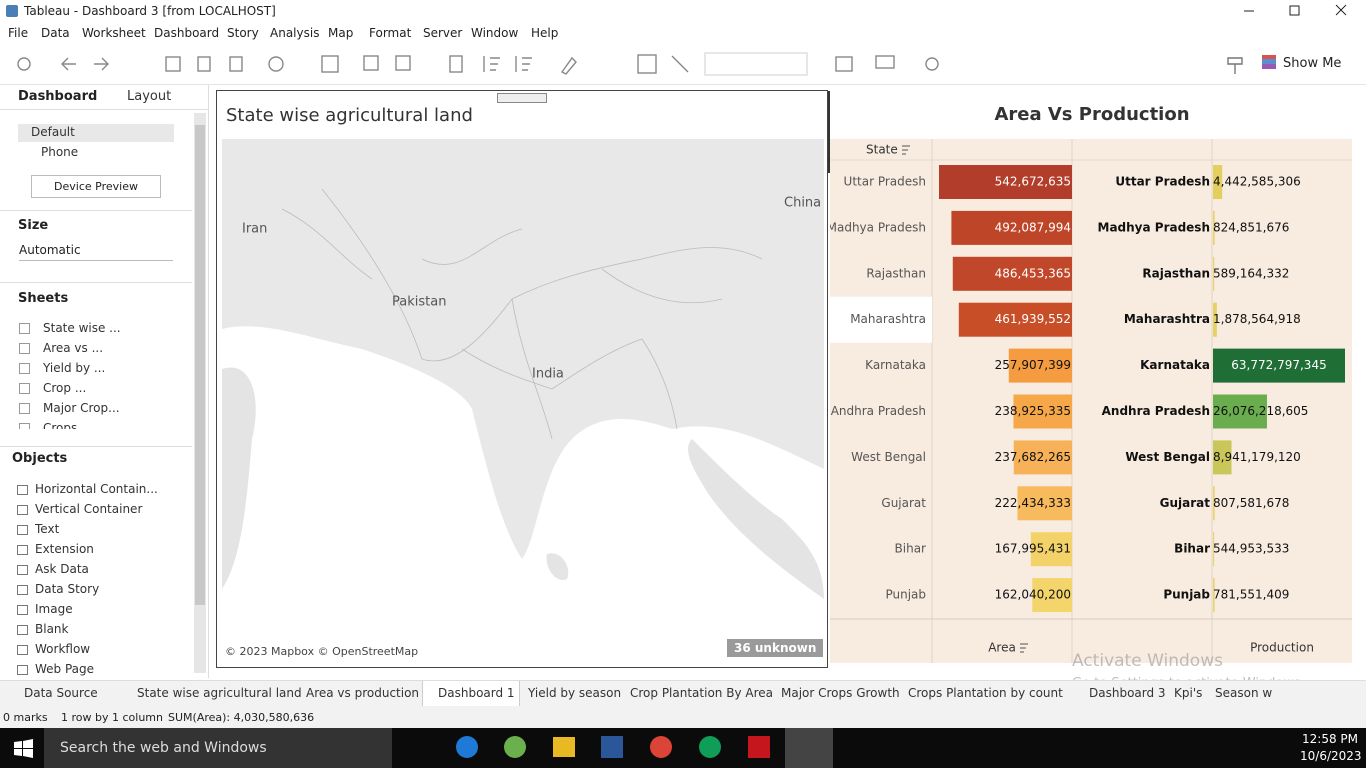 The height and width of the screenshot is (768, 1366). What do you see at coordinates (809, 748) in the screenshot?
I see `tableau-task` at bounding box center [809, 748].